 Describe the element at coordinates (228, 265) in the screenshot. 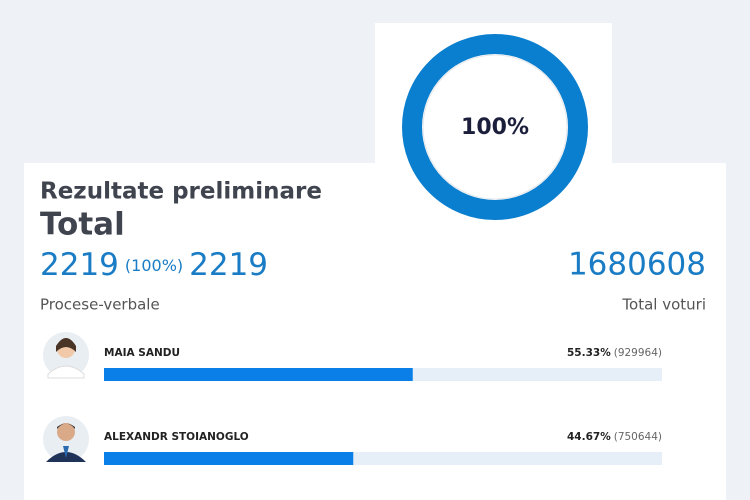

I see `total-reports: 2219` at that location.